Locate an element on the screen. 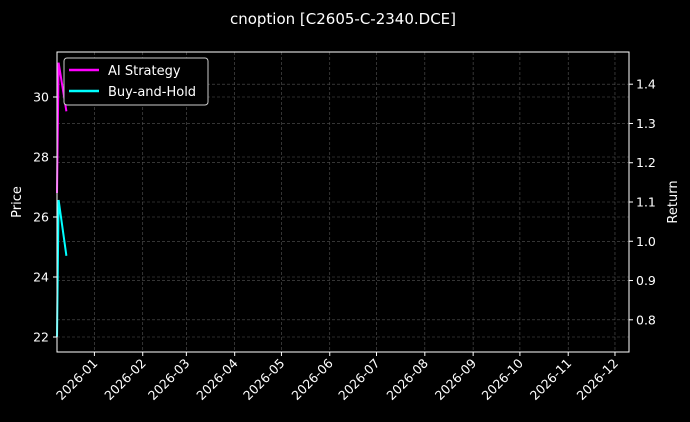 The height and width of the screenshot is (422, 690). y-left-tick-label: 28 is located at coordinates (41, 157).